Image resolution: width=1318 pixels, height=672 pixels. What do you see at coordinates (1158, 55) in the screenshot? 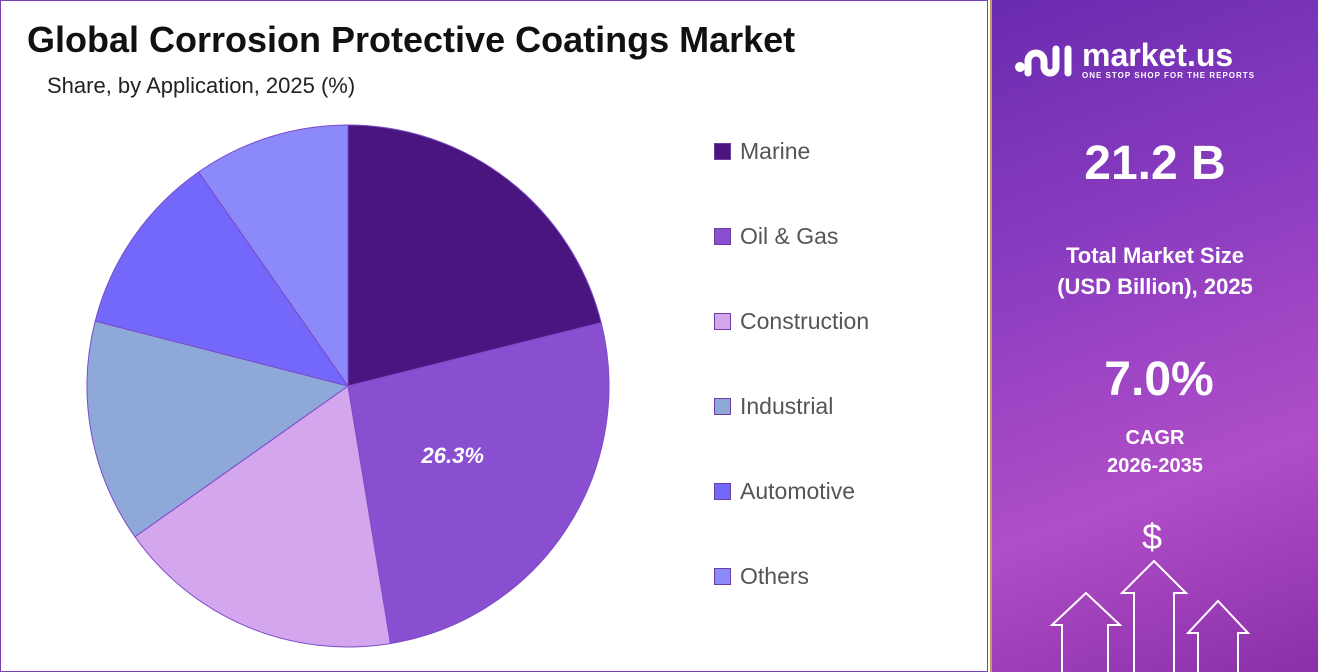
I see `brand-name: market.us` at bounding box center [1158, 55].